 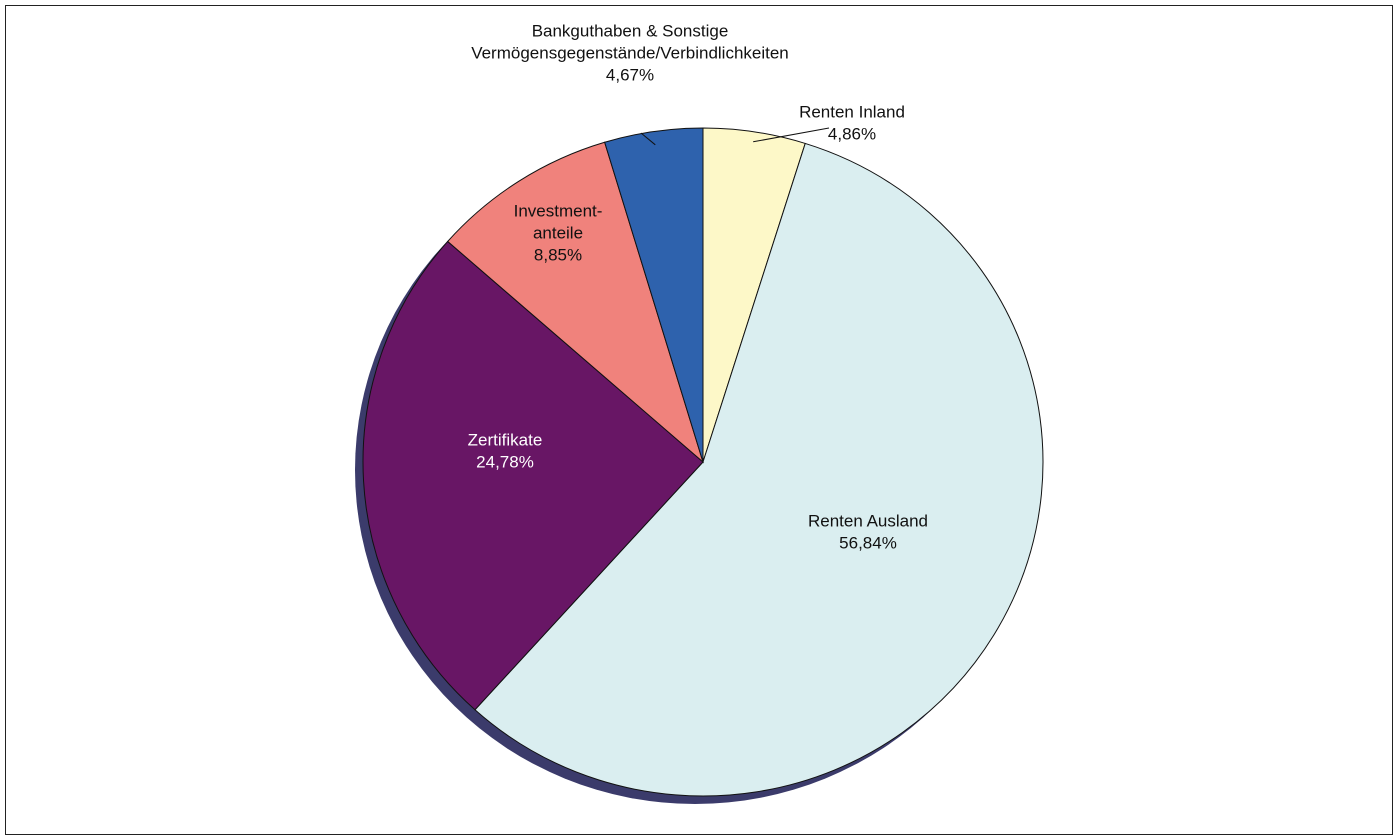 What do you see at coordinates (505, 461) in the screenshot?
I see `pie-value-label: 24,78%` at bounding box center [505, 461].